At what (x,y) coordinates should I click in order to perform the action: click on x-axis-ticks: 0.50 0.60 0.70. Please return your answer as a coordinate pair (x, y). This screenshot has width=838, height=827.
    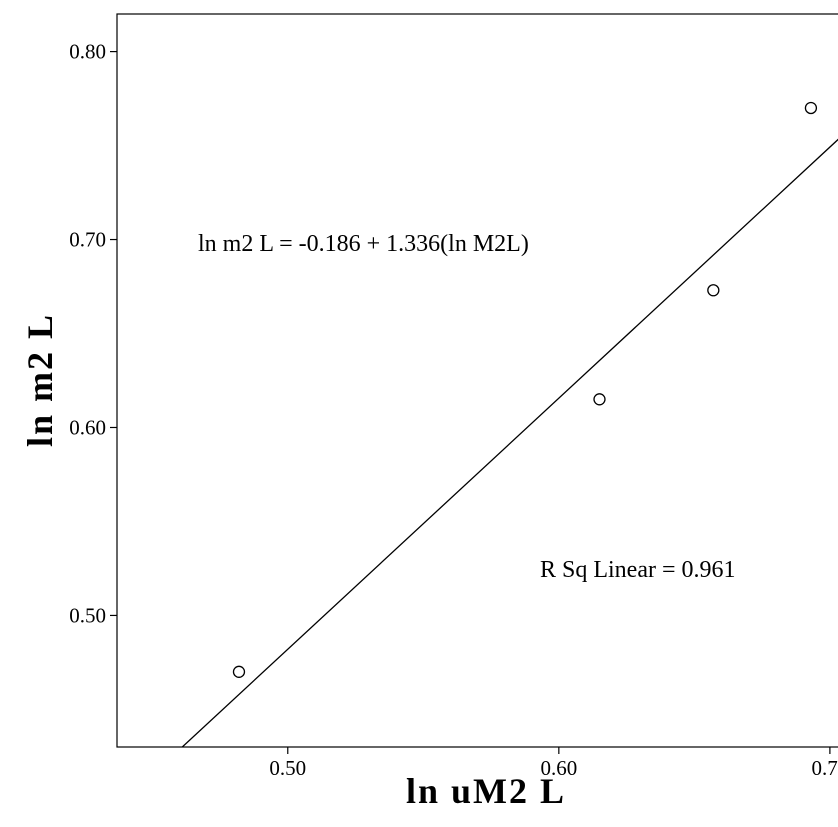
    Looking at the image, I should click on (553, 763).